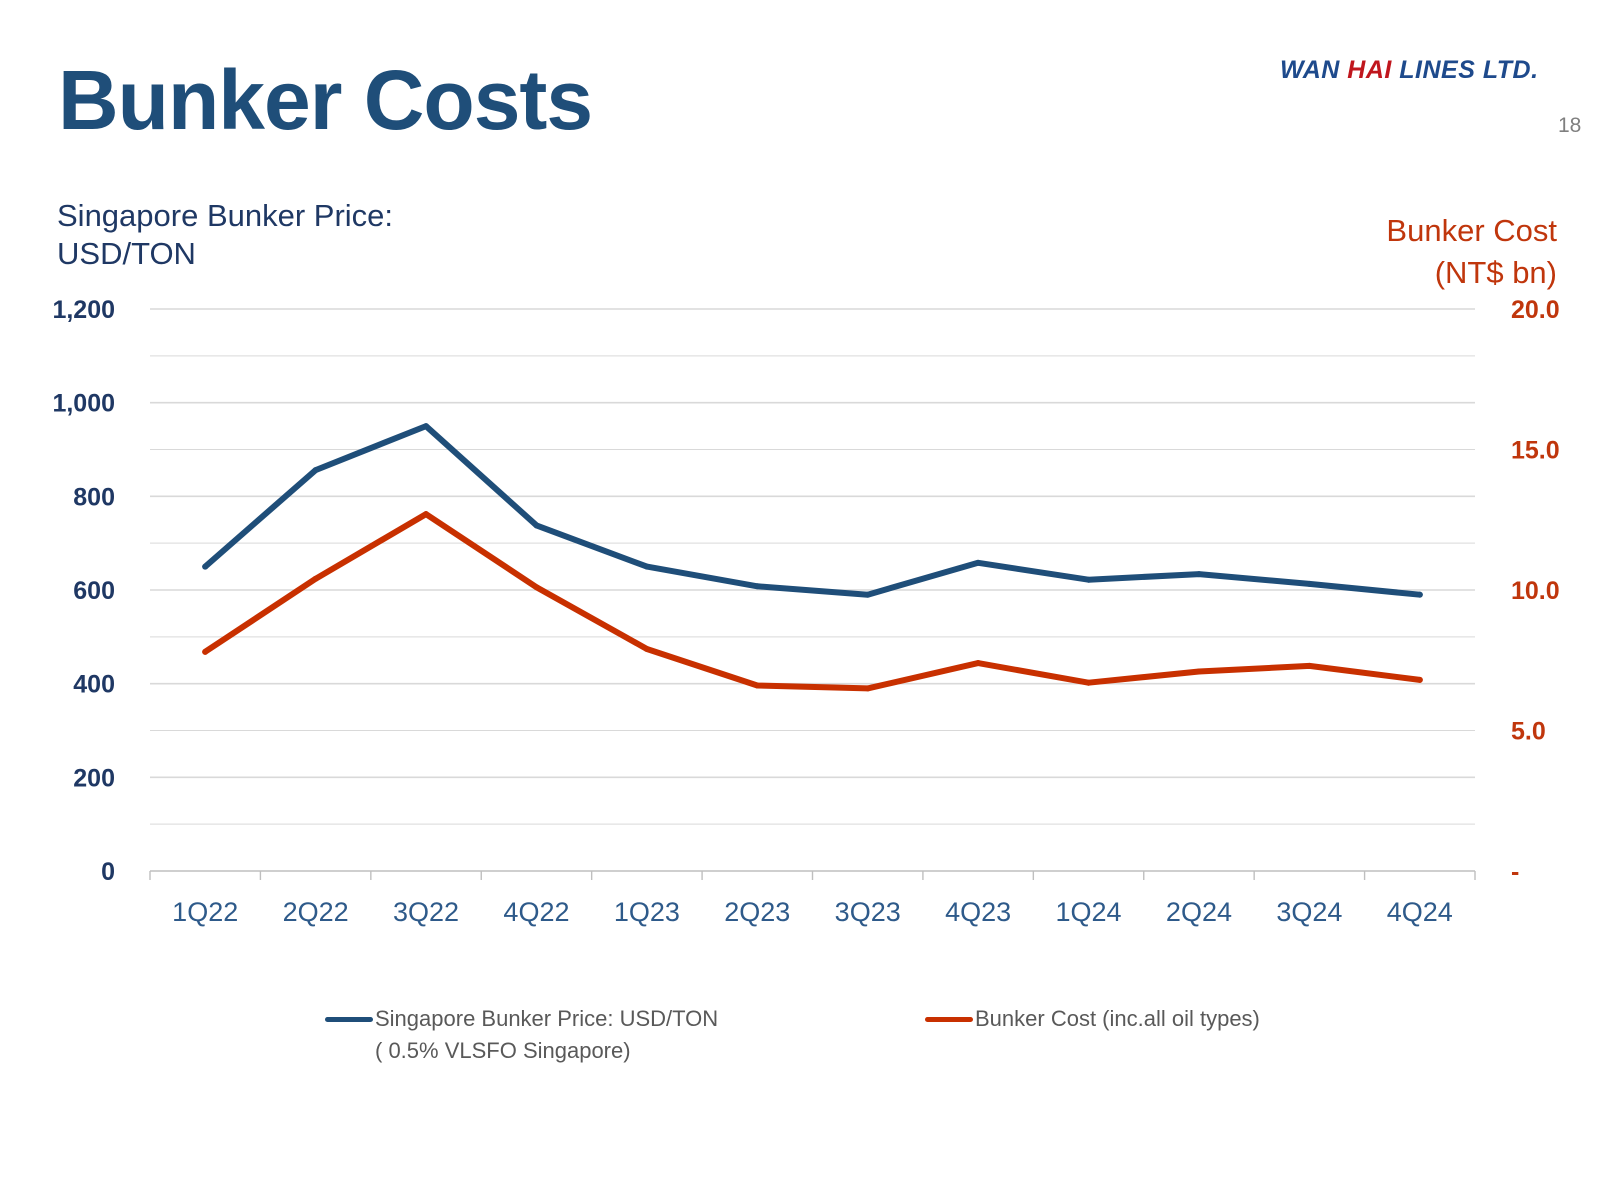 Image resolution: width=1600 pixels, height=1200 pixels. I want to click on company-logo: WAN HAI LINES LTD., so click(1409, 70).